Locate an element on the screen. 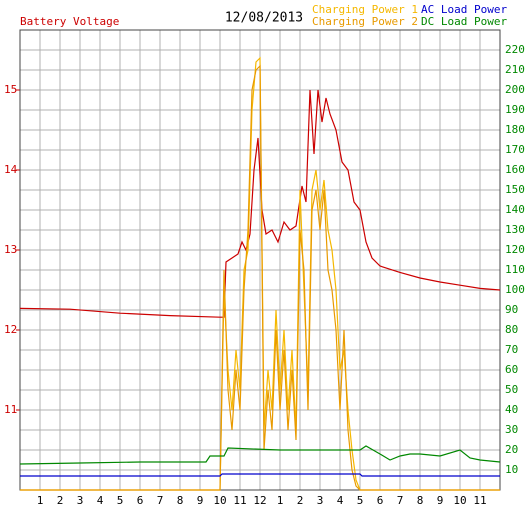 This screenshot has width=527, height=514. y2-tick-label: 30 is located at coordinates (511, 429).